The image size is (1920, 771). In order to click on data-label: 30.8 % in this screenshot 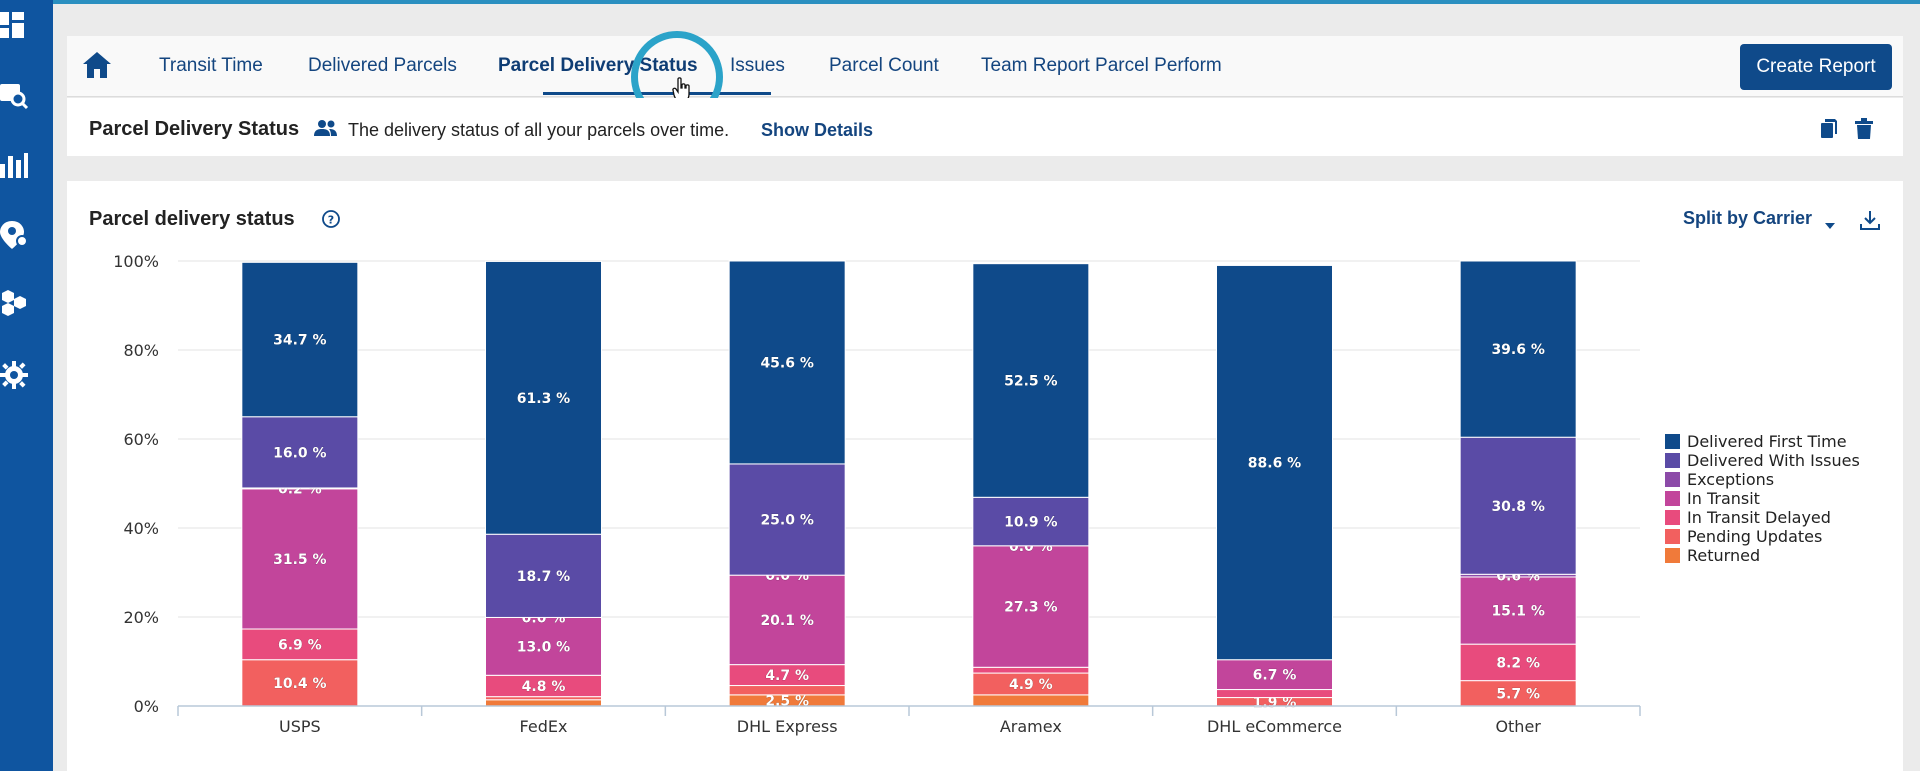, I will do `click(1517, 507)`.